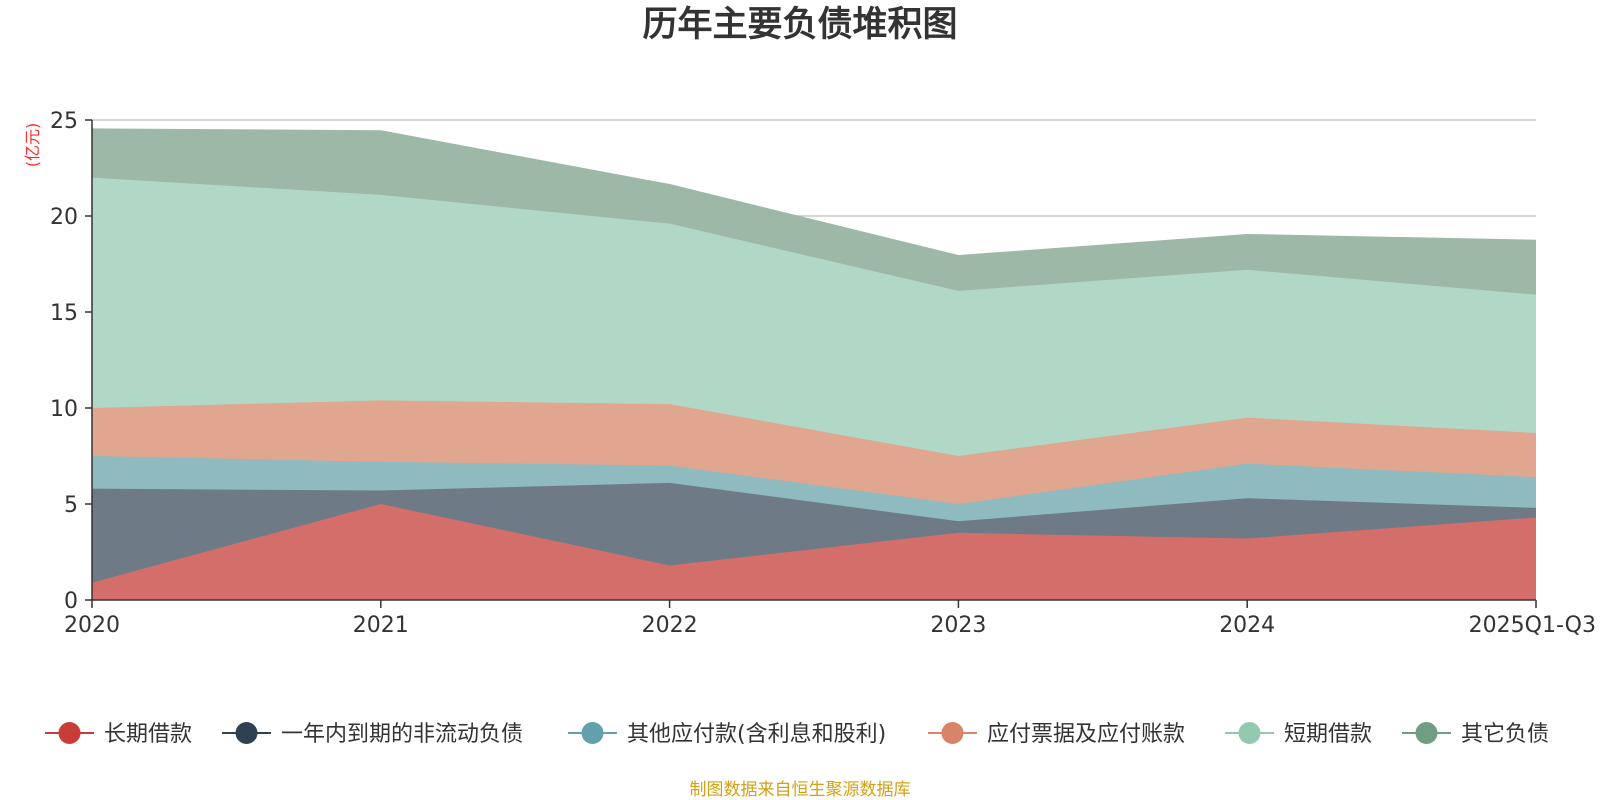 The height and width of the screenshot is (800, 1600). I want to click on legend-label: 一年内到期的非流动负债, so click(402, 734).